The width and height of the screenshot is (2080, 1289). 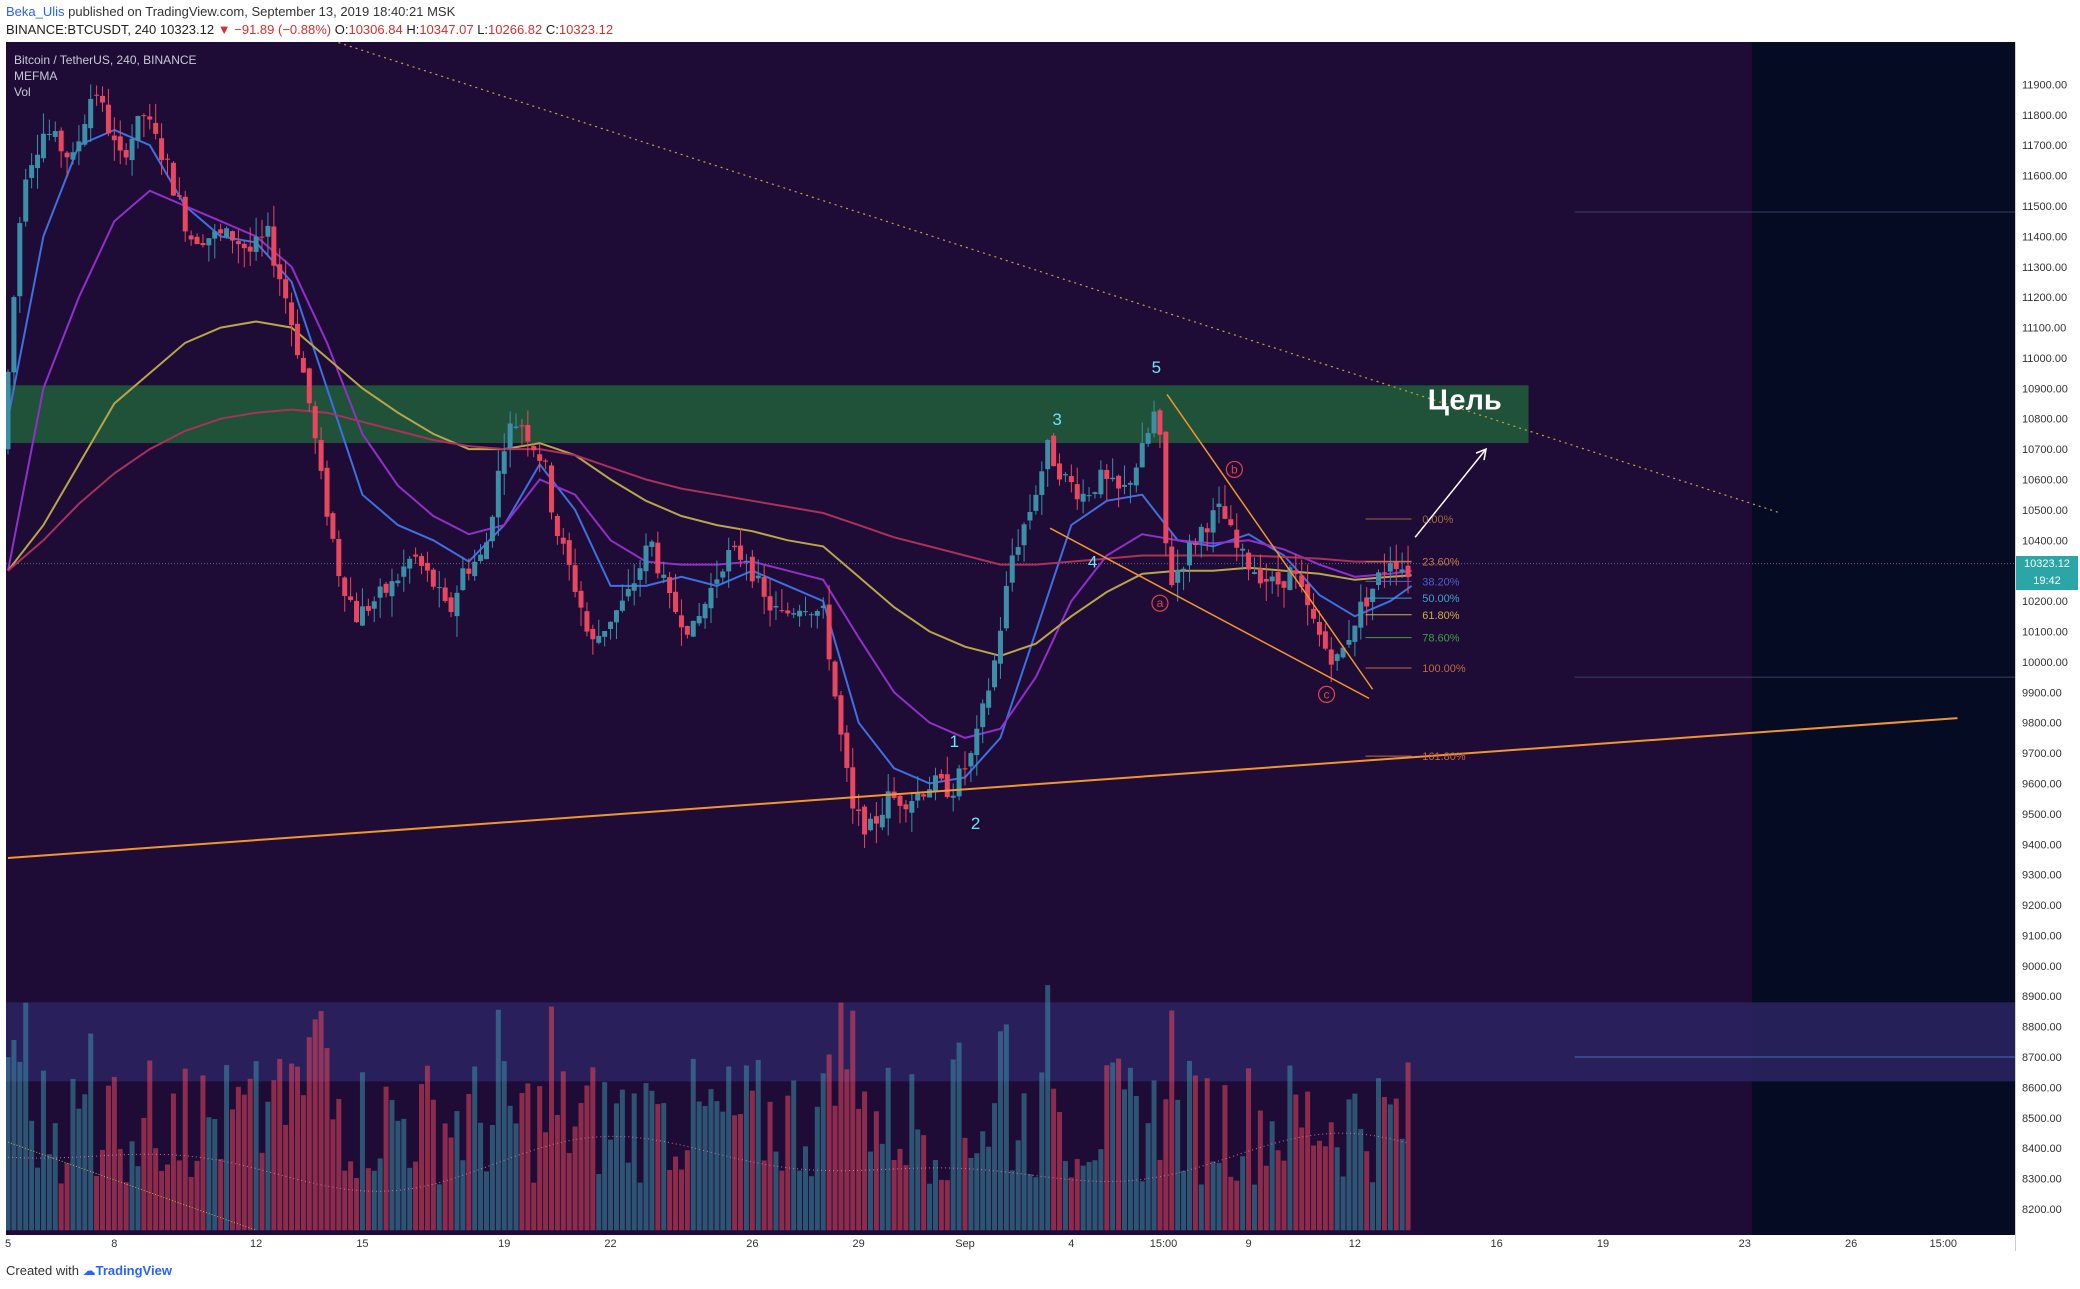 What do you see at coordinates (22, 92) in the screenshot?
I see `legend-indicator-vol: Vol` at bounding box center [22, 92].